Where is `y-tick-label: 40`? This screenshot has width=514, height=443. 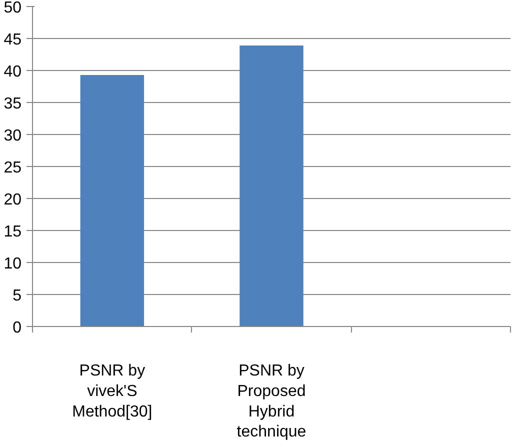 y-tick-label: 40 is located at coordinates (13, 72).